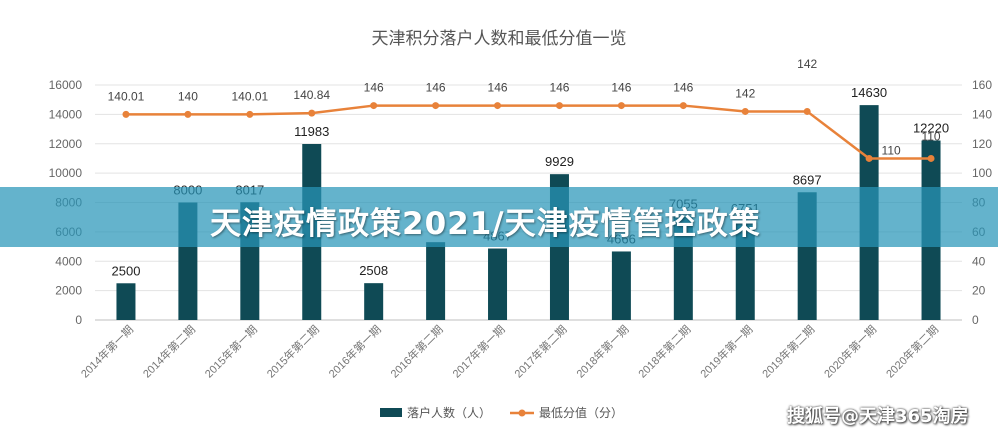  Describe the element at coordinates (807, 179) in the screenshot. I see `bar-data-label: 8697` at that location.